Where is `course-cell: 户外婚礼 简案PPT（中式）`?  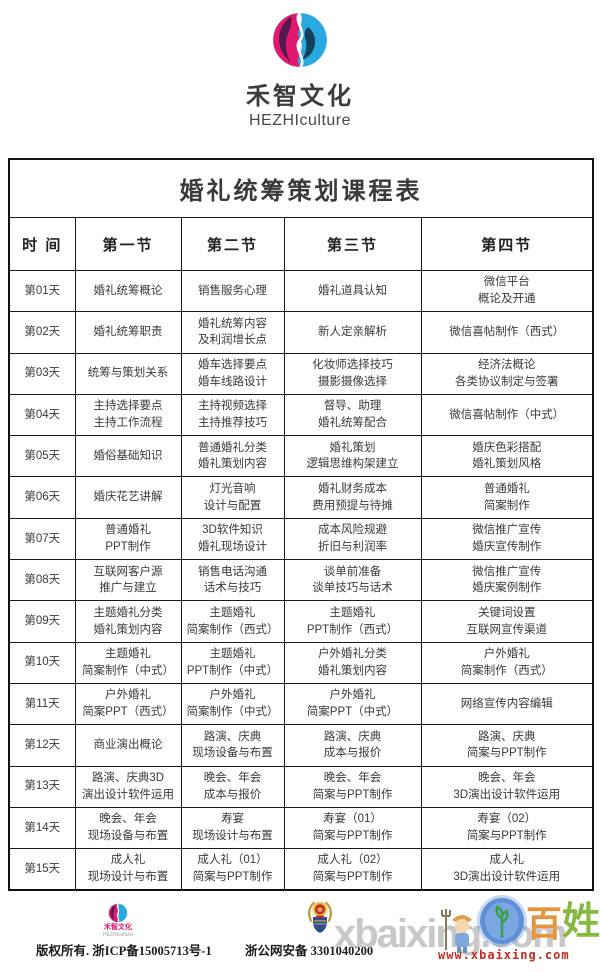 course-cell: 户外婚礼 简案PPT（中式） is located at coordinates (352, 704).